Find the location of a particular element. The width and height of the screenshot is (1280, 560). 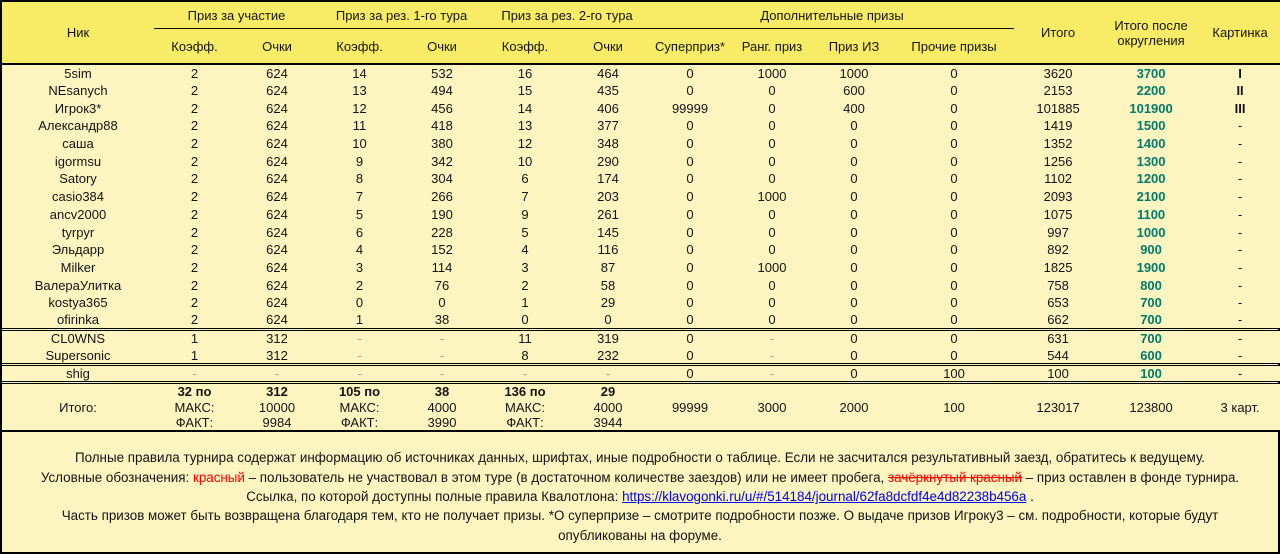

cell-rounded: 1900 is located at coordinates (1151, 267).